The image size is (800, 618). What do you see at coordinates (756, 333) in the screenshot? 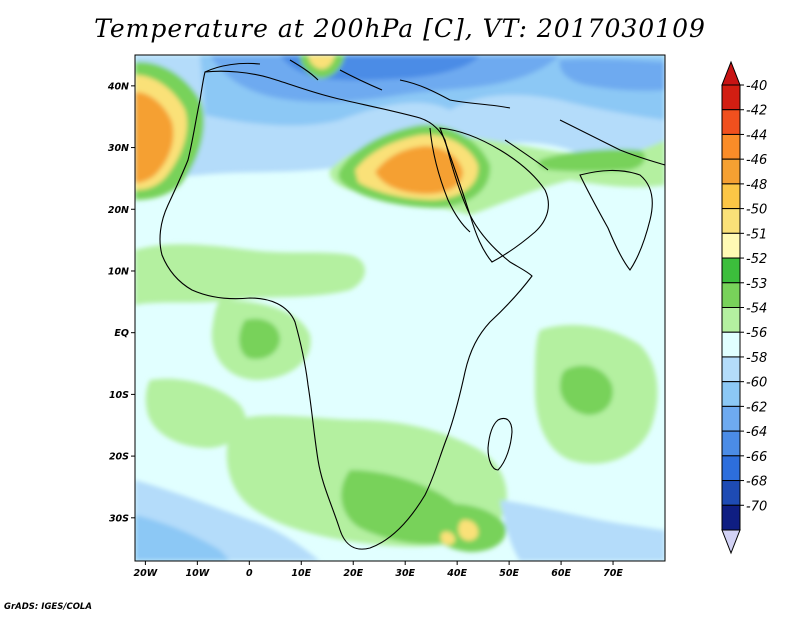
I see `colorbar-label: -56` at bounding box center [756, 333].